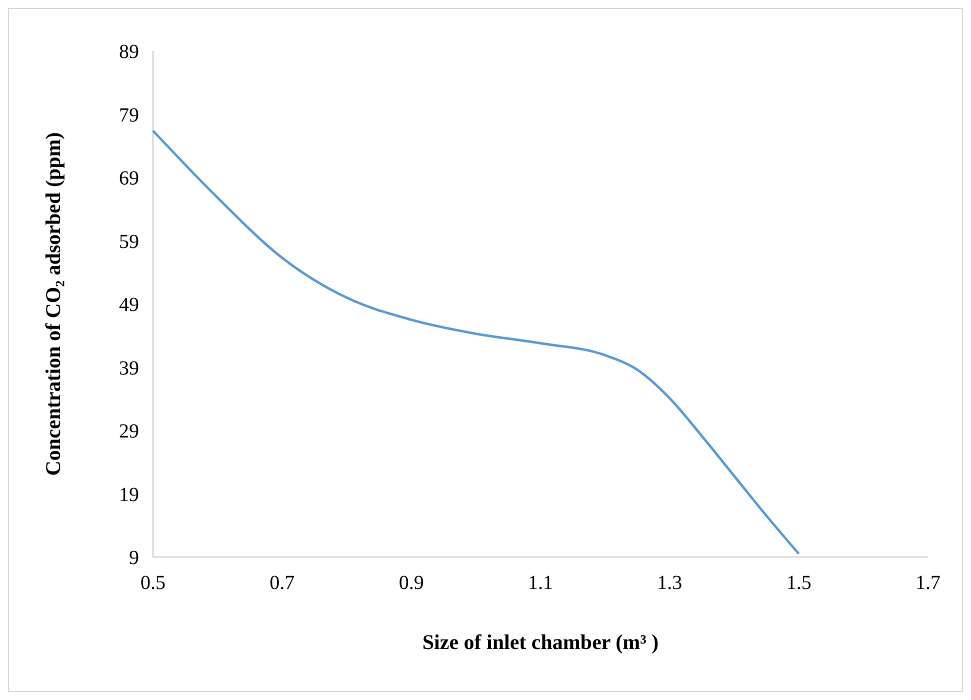 The image size is (971, 700). Describe the element at coordinates (129, 52) in the screenshot. I see `y-tick-label: 89` at that location.